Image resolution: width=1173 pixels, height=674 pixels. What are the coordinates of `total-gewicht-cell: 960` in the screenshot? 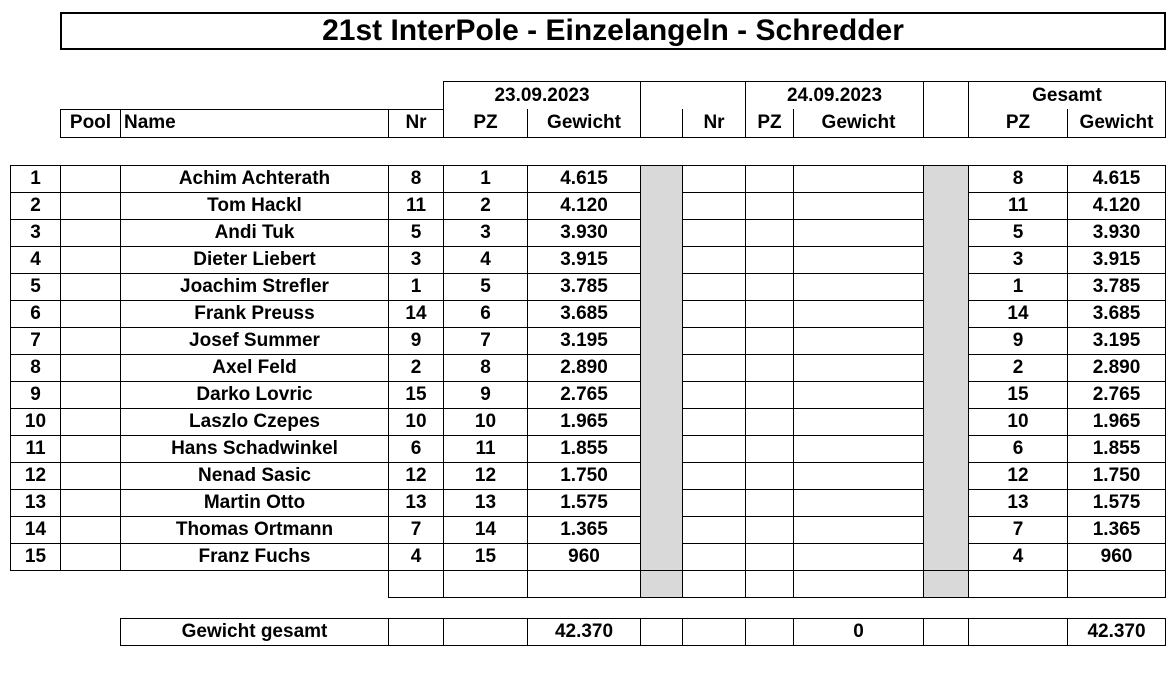 It's located at (1116, 557).